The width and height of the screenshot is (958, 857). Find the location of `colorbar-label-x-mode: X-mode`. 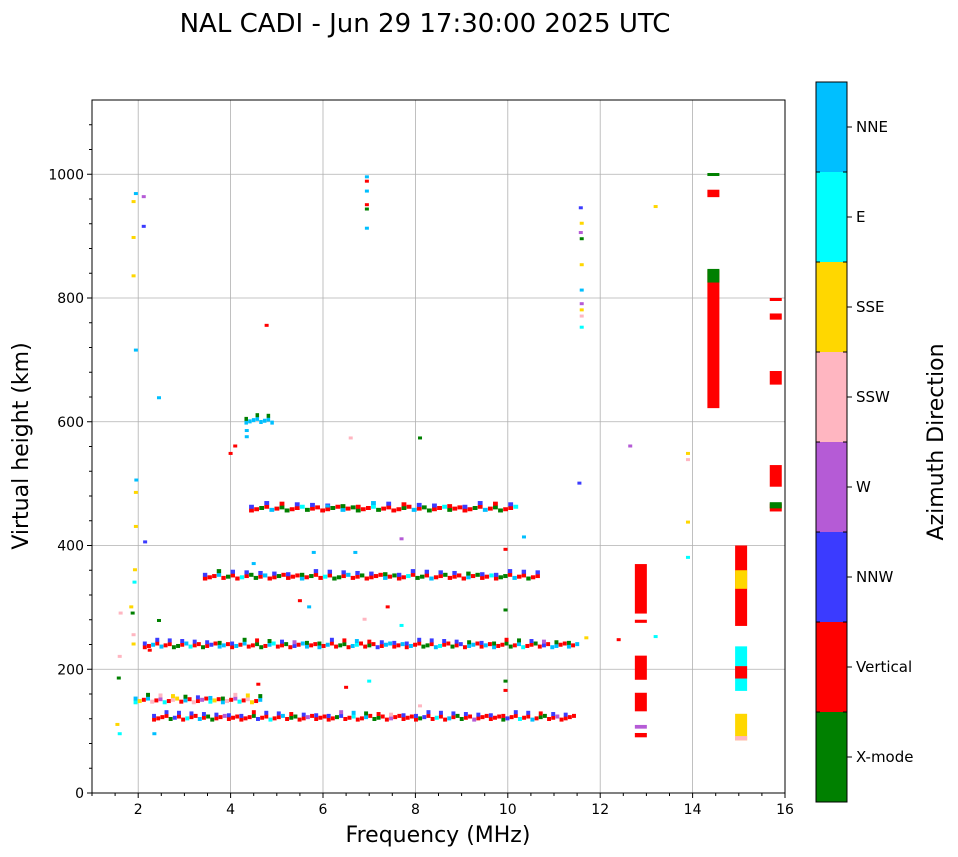

colorbar-label-x-mode: X-mode is located at coordinates (884, 757).